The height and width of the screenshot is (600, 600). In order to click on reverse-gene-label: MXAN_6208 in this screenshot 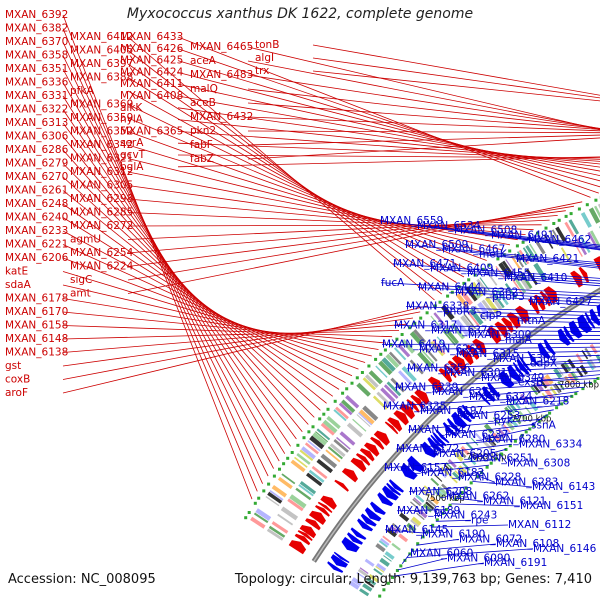, I will do `click(440, 492)`.